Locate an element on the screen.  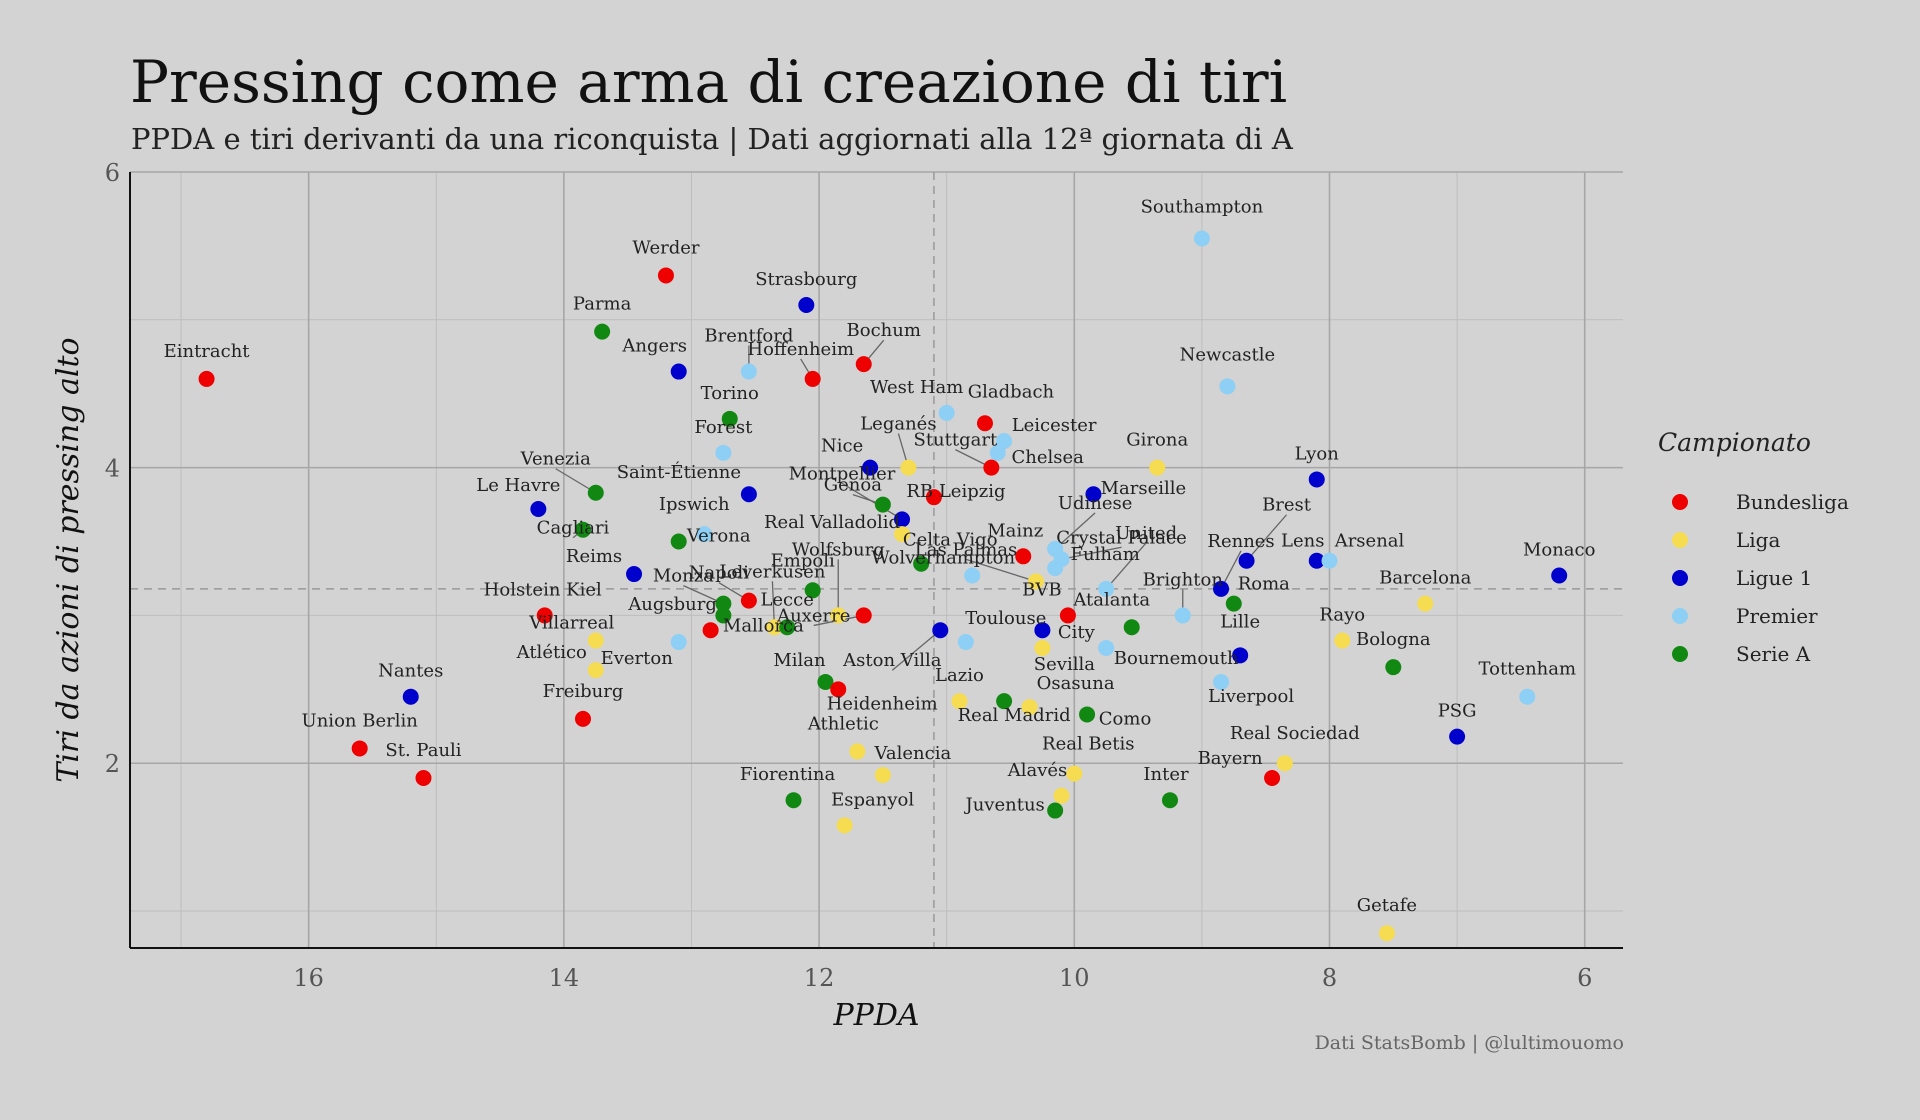
point-label: Leverkusen is located at coordinates (772, 571).